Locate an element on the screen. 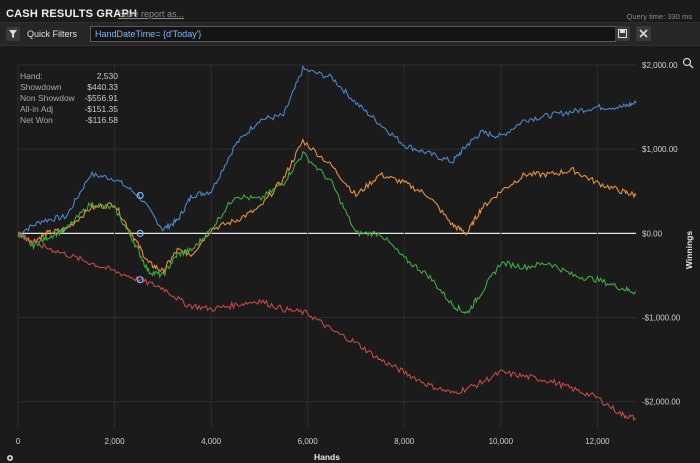 Image resolution: width=700 pixels, height=463 pixels. x-tick-label: 8,000 is located at coordinates (404, 441).